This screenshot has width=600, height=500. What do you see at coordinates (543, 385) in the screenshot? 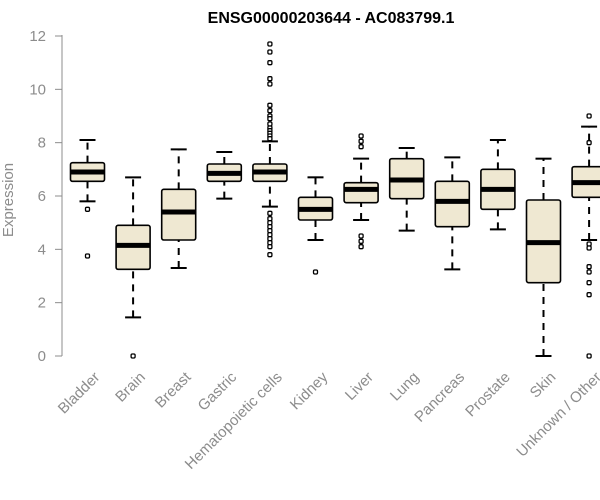
I see `x-tick-label: Skin` at bounding box center [543, 385].